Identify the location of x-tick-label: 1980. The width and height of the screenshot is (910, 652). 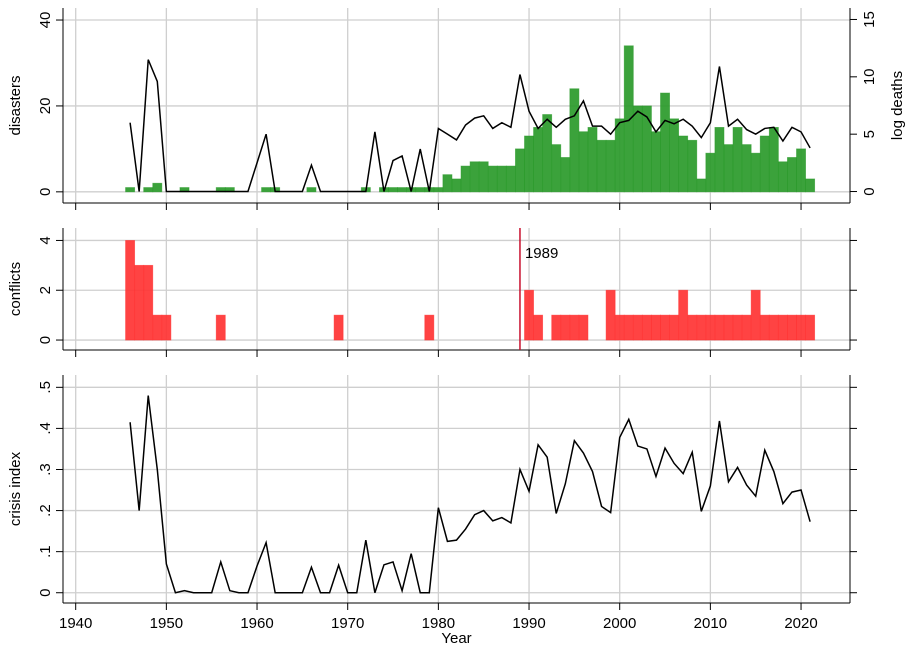
(438, 623).